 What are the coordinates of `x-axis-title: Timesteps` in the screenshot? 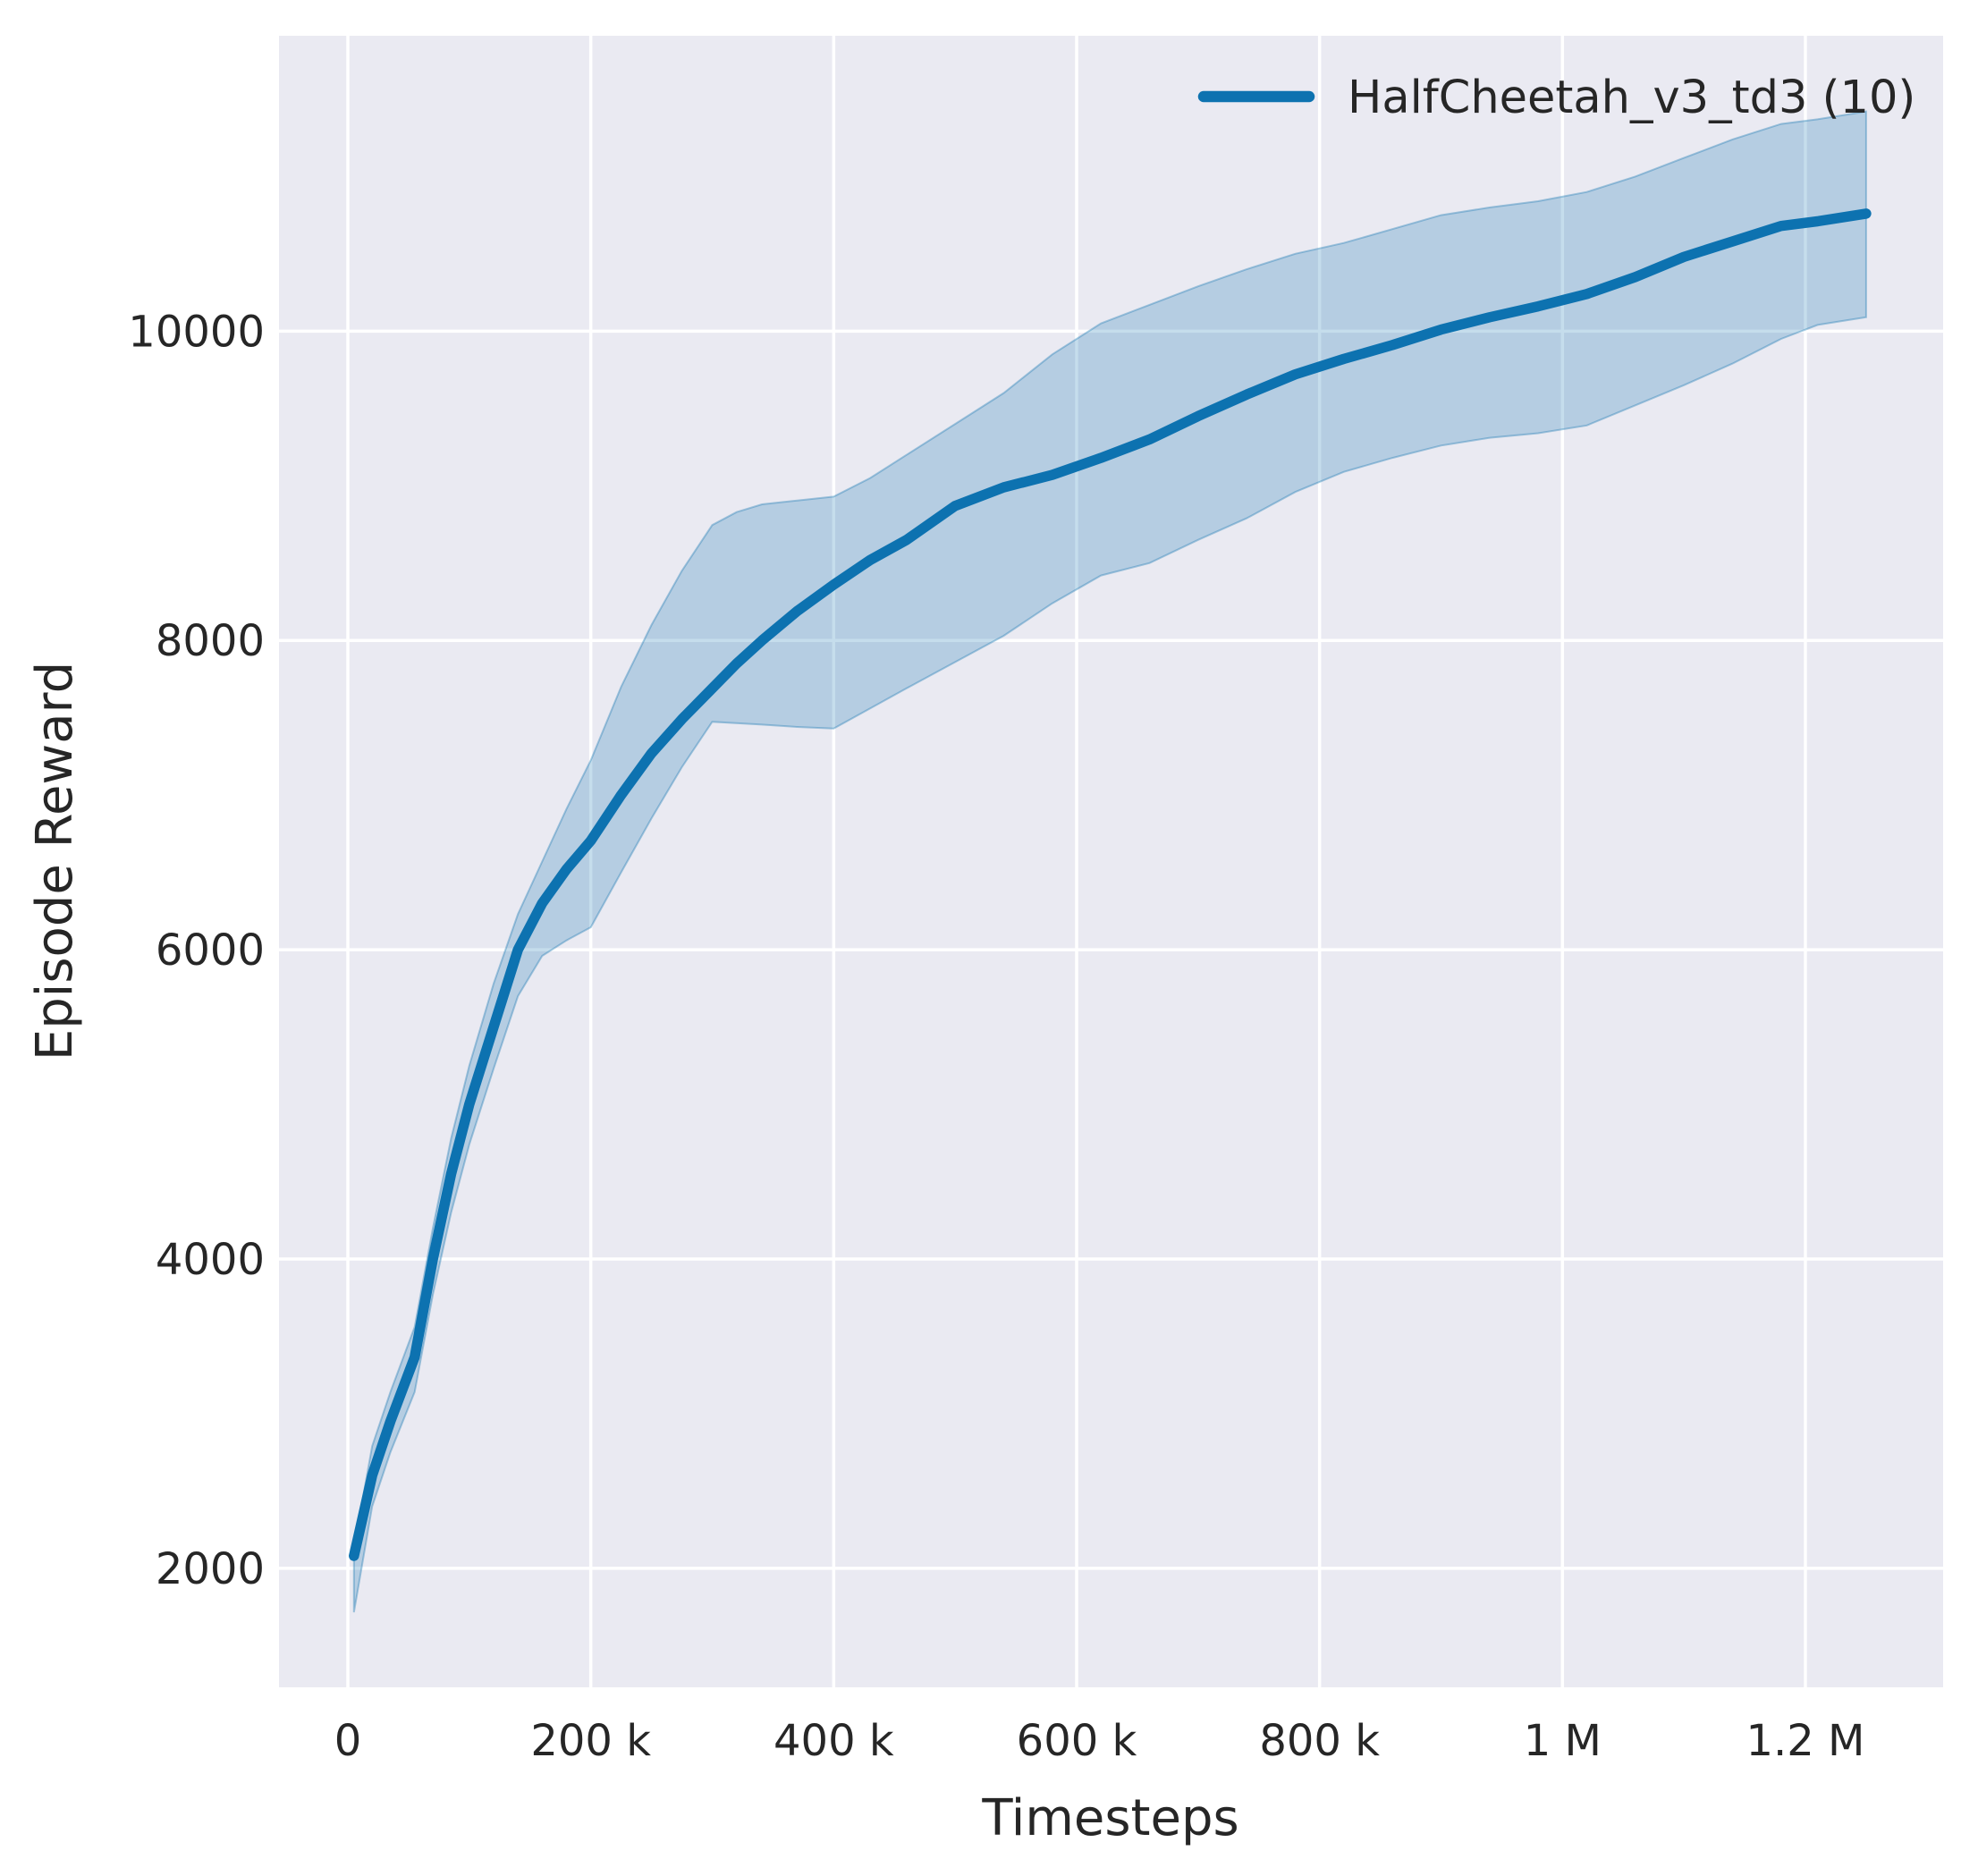 It's located at (1109, 1818).